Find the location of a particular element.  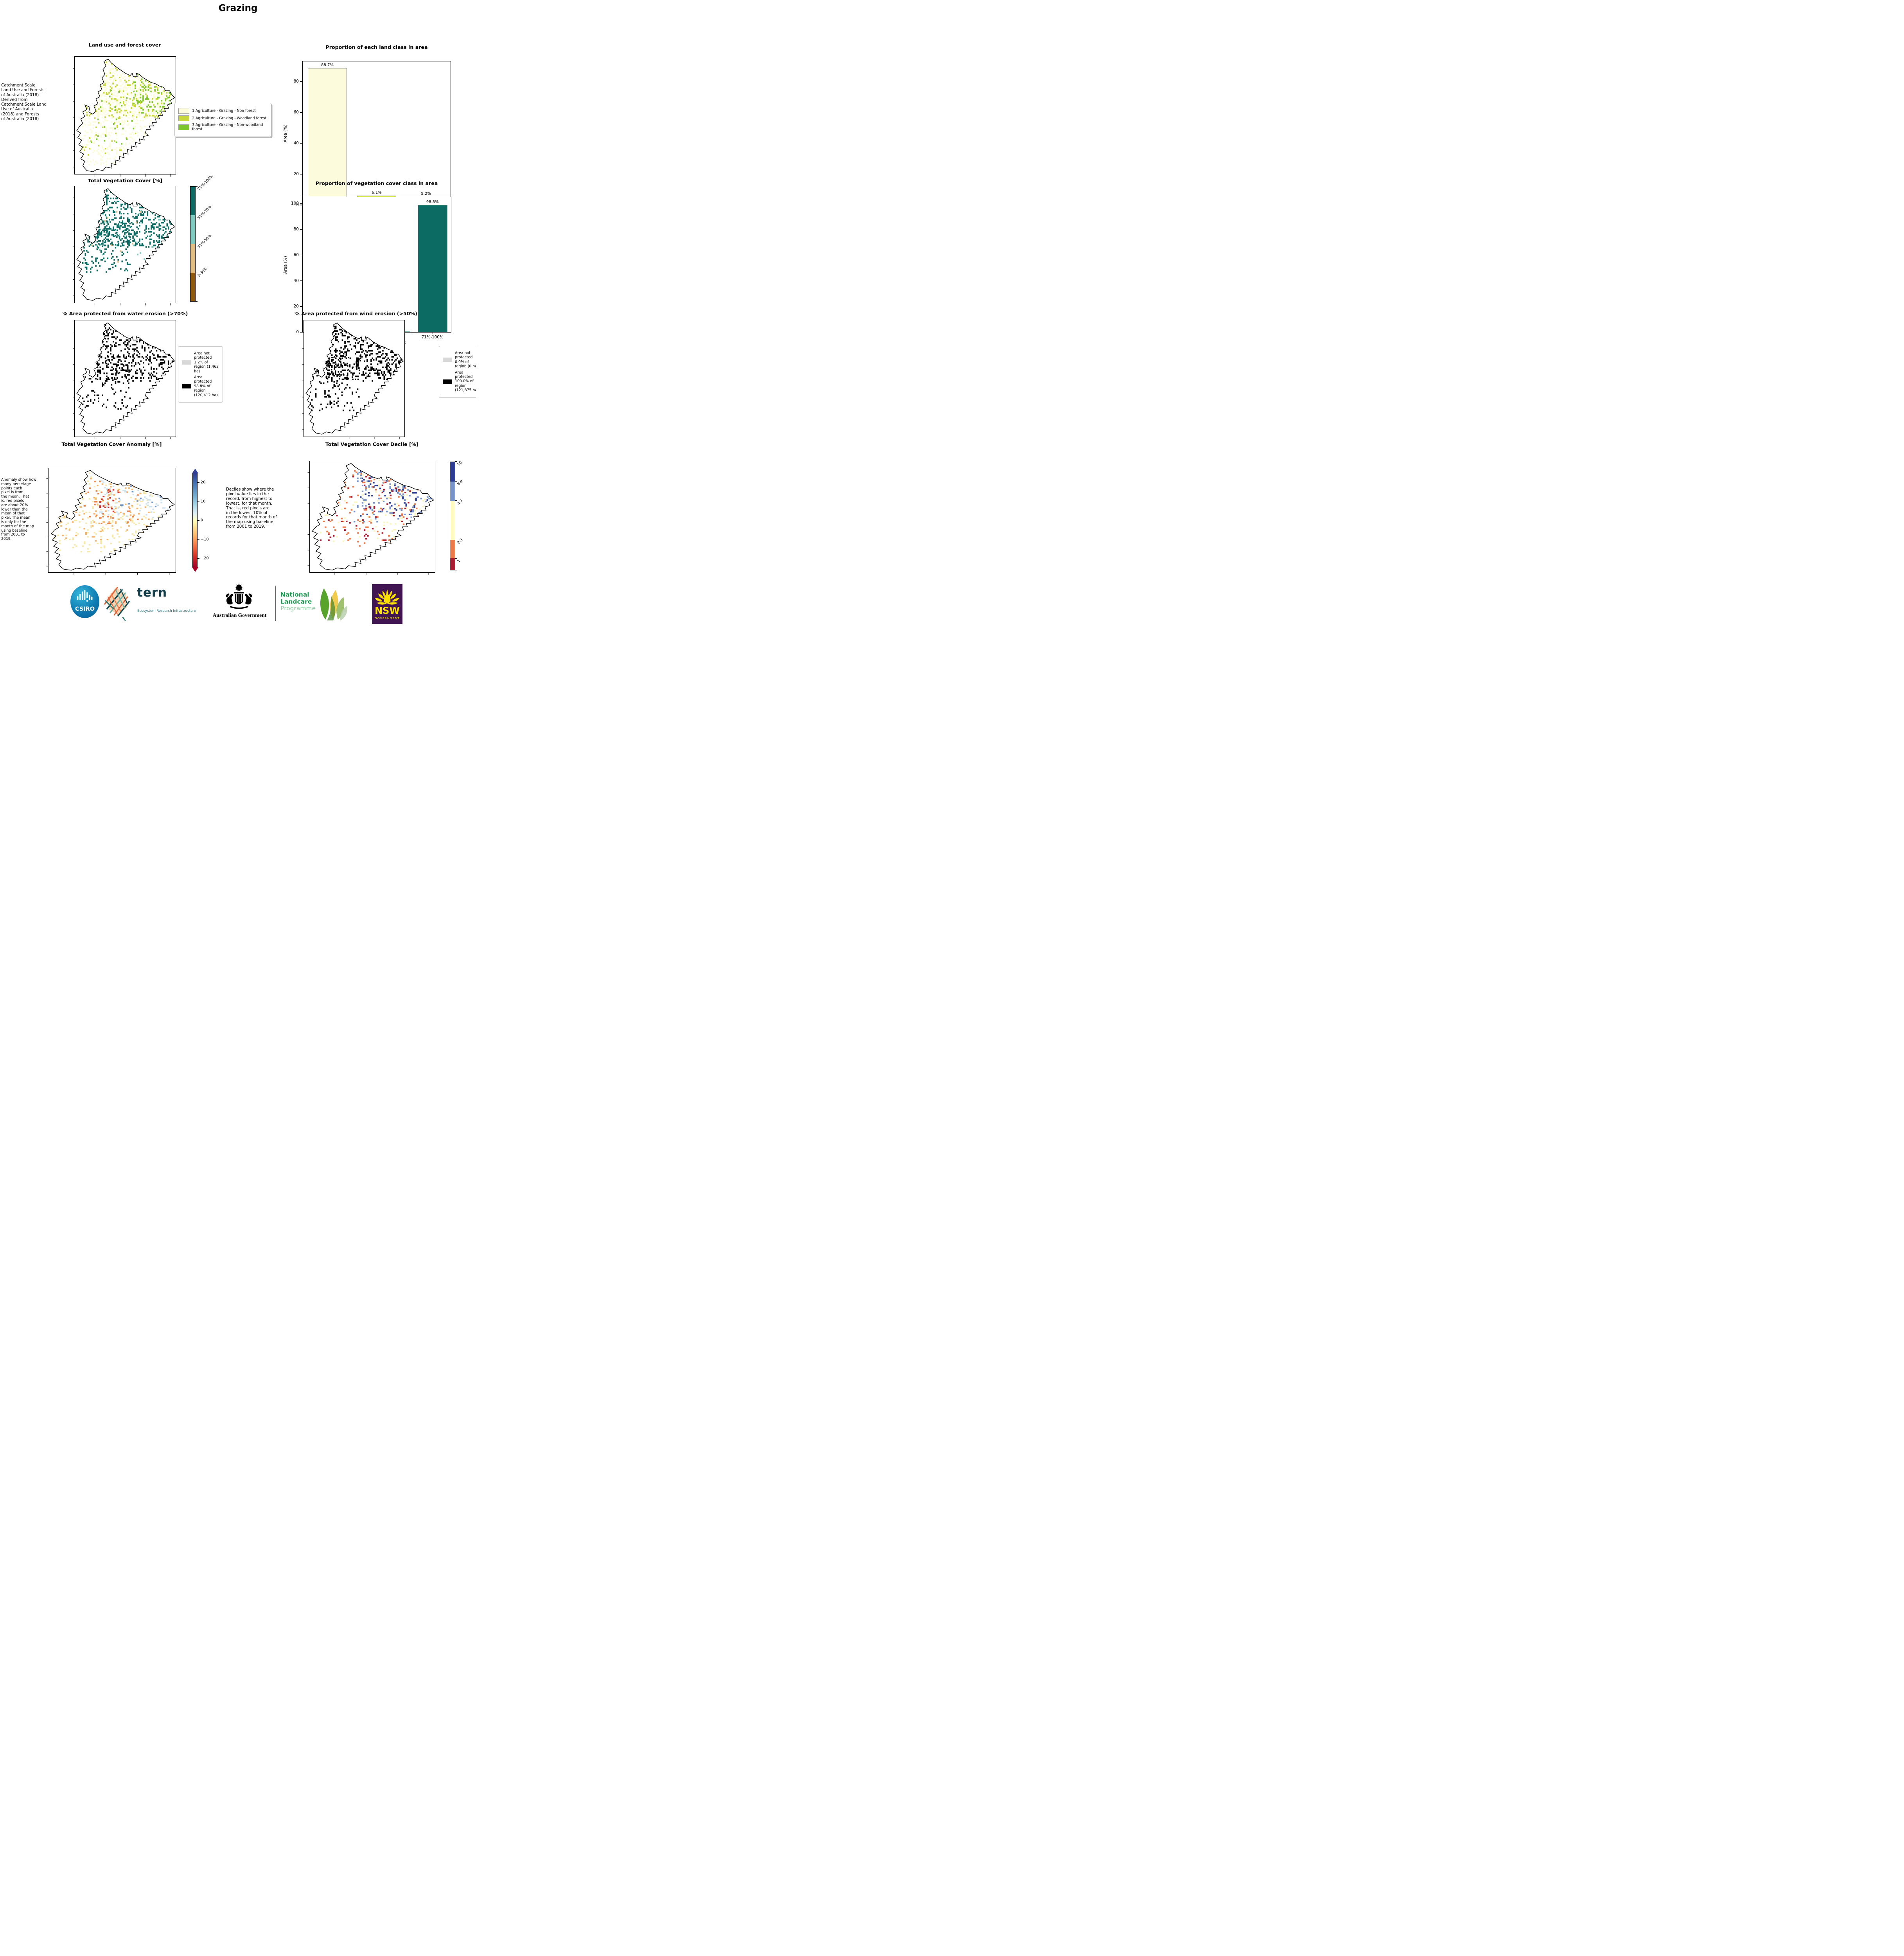

colorbar-class-label: 8-9 is located at coordinates (460, 483).